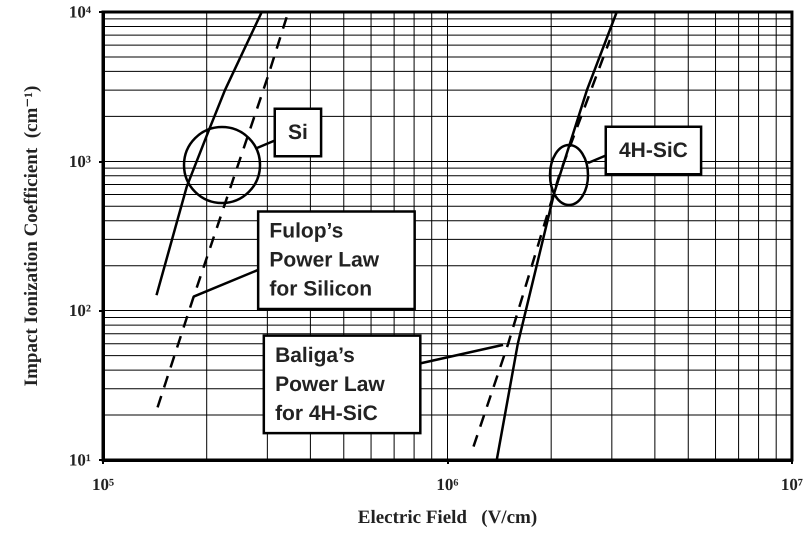  I want to click on annotation: Si, so click(298, 132).